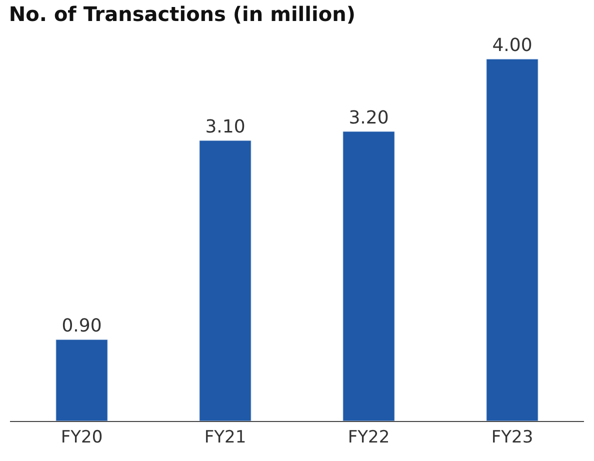  What do you see at coordinates (369, 437) in the screenshot?
I see `x-tick-label: FY22` at bounding box center [369, 437].